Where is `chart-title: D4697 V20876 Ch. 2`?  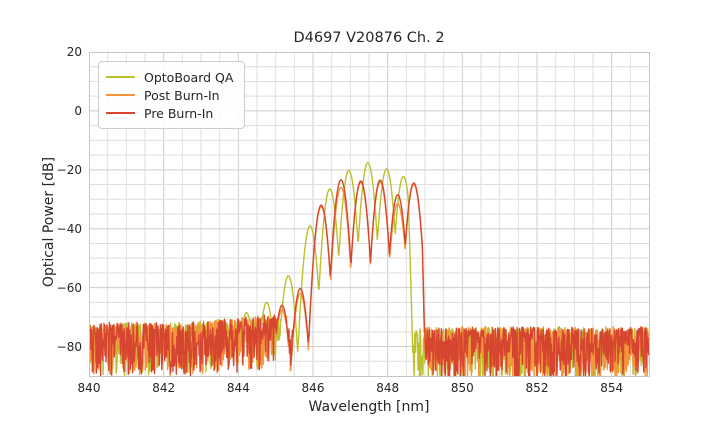
chart-title: D4697 V20876 Ch. 2 is located at coordinates (369, 38).